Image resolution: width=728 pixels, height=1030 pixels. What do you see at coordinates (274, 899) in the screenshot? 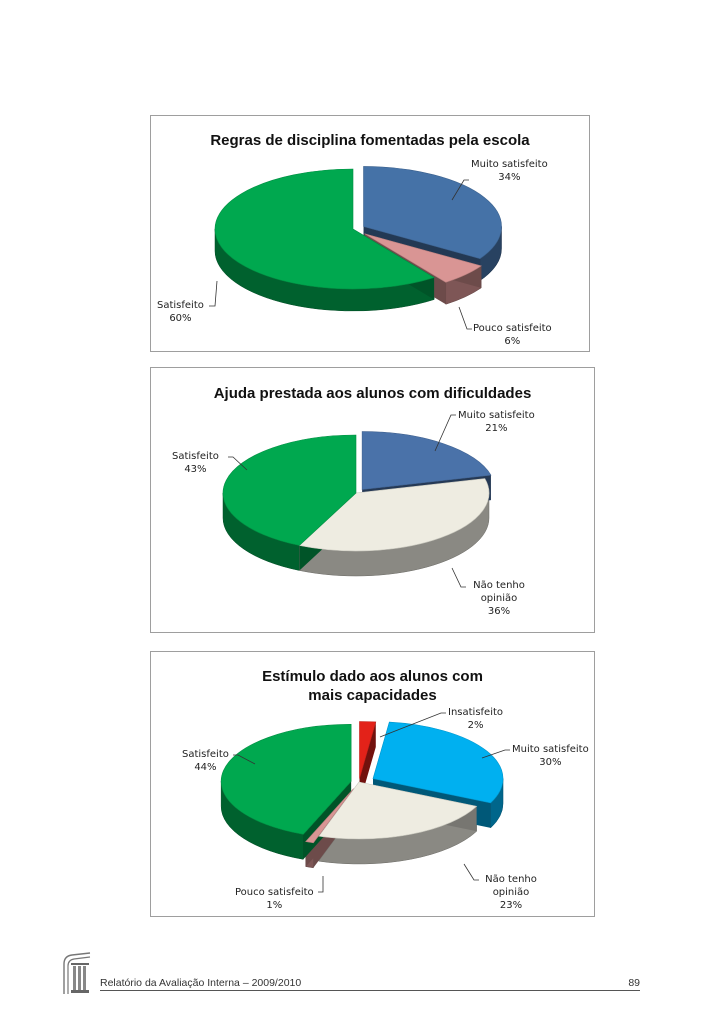
I see `slice-label-pouco-satisfeito: Pouco satisfeito 1%` at bounding box center [274, 899].